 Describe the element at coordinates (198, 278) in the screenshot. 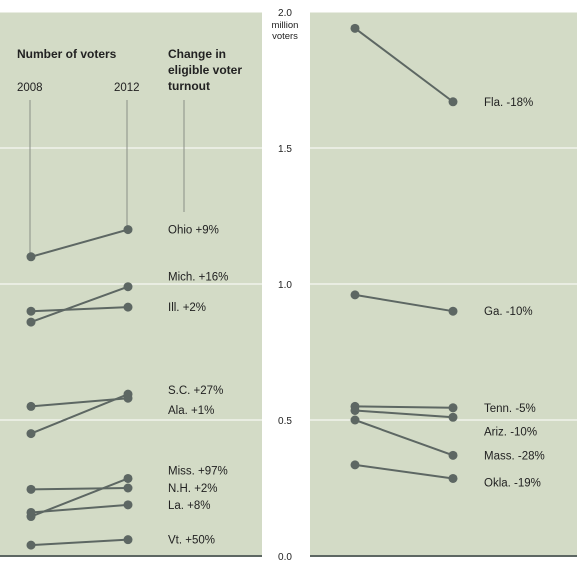

I see `series-label: Mich. +16%` at that location.